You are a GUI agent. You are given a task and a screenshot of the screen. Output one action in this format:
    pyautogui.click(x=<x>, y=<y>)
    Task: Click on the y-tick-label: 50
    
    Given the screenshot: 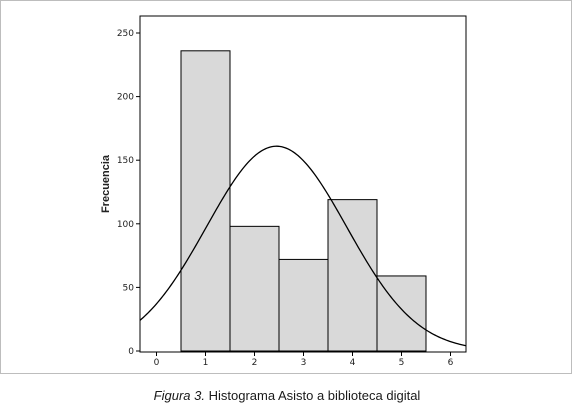 What is the action you would take?
    pyautogui.click(x=129, y=288)
    